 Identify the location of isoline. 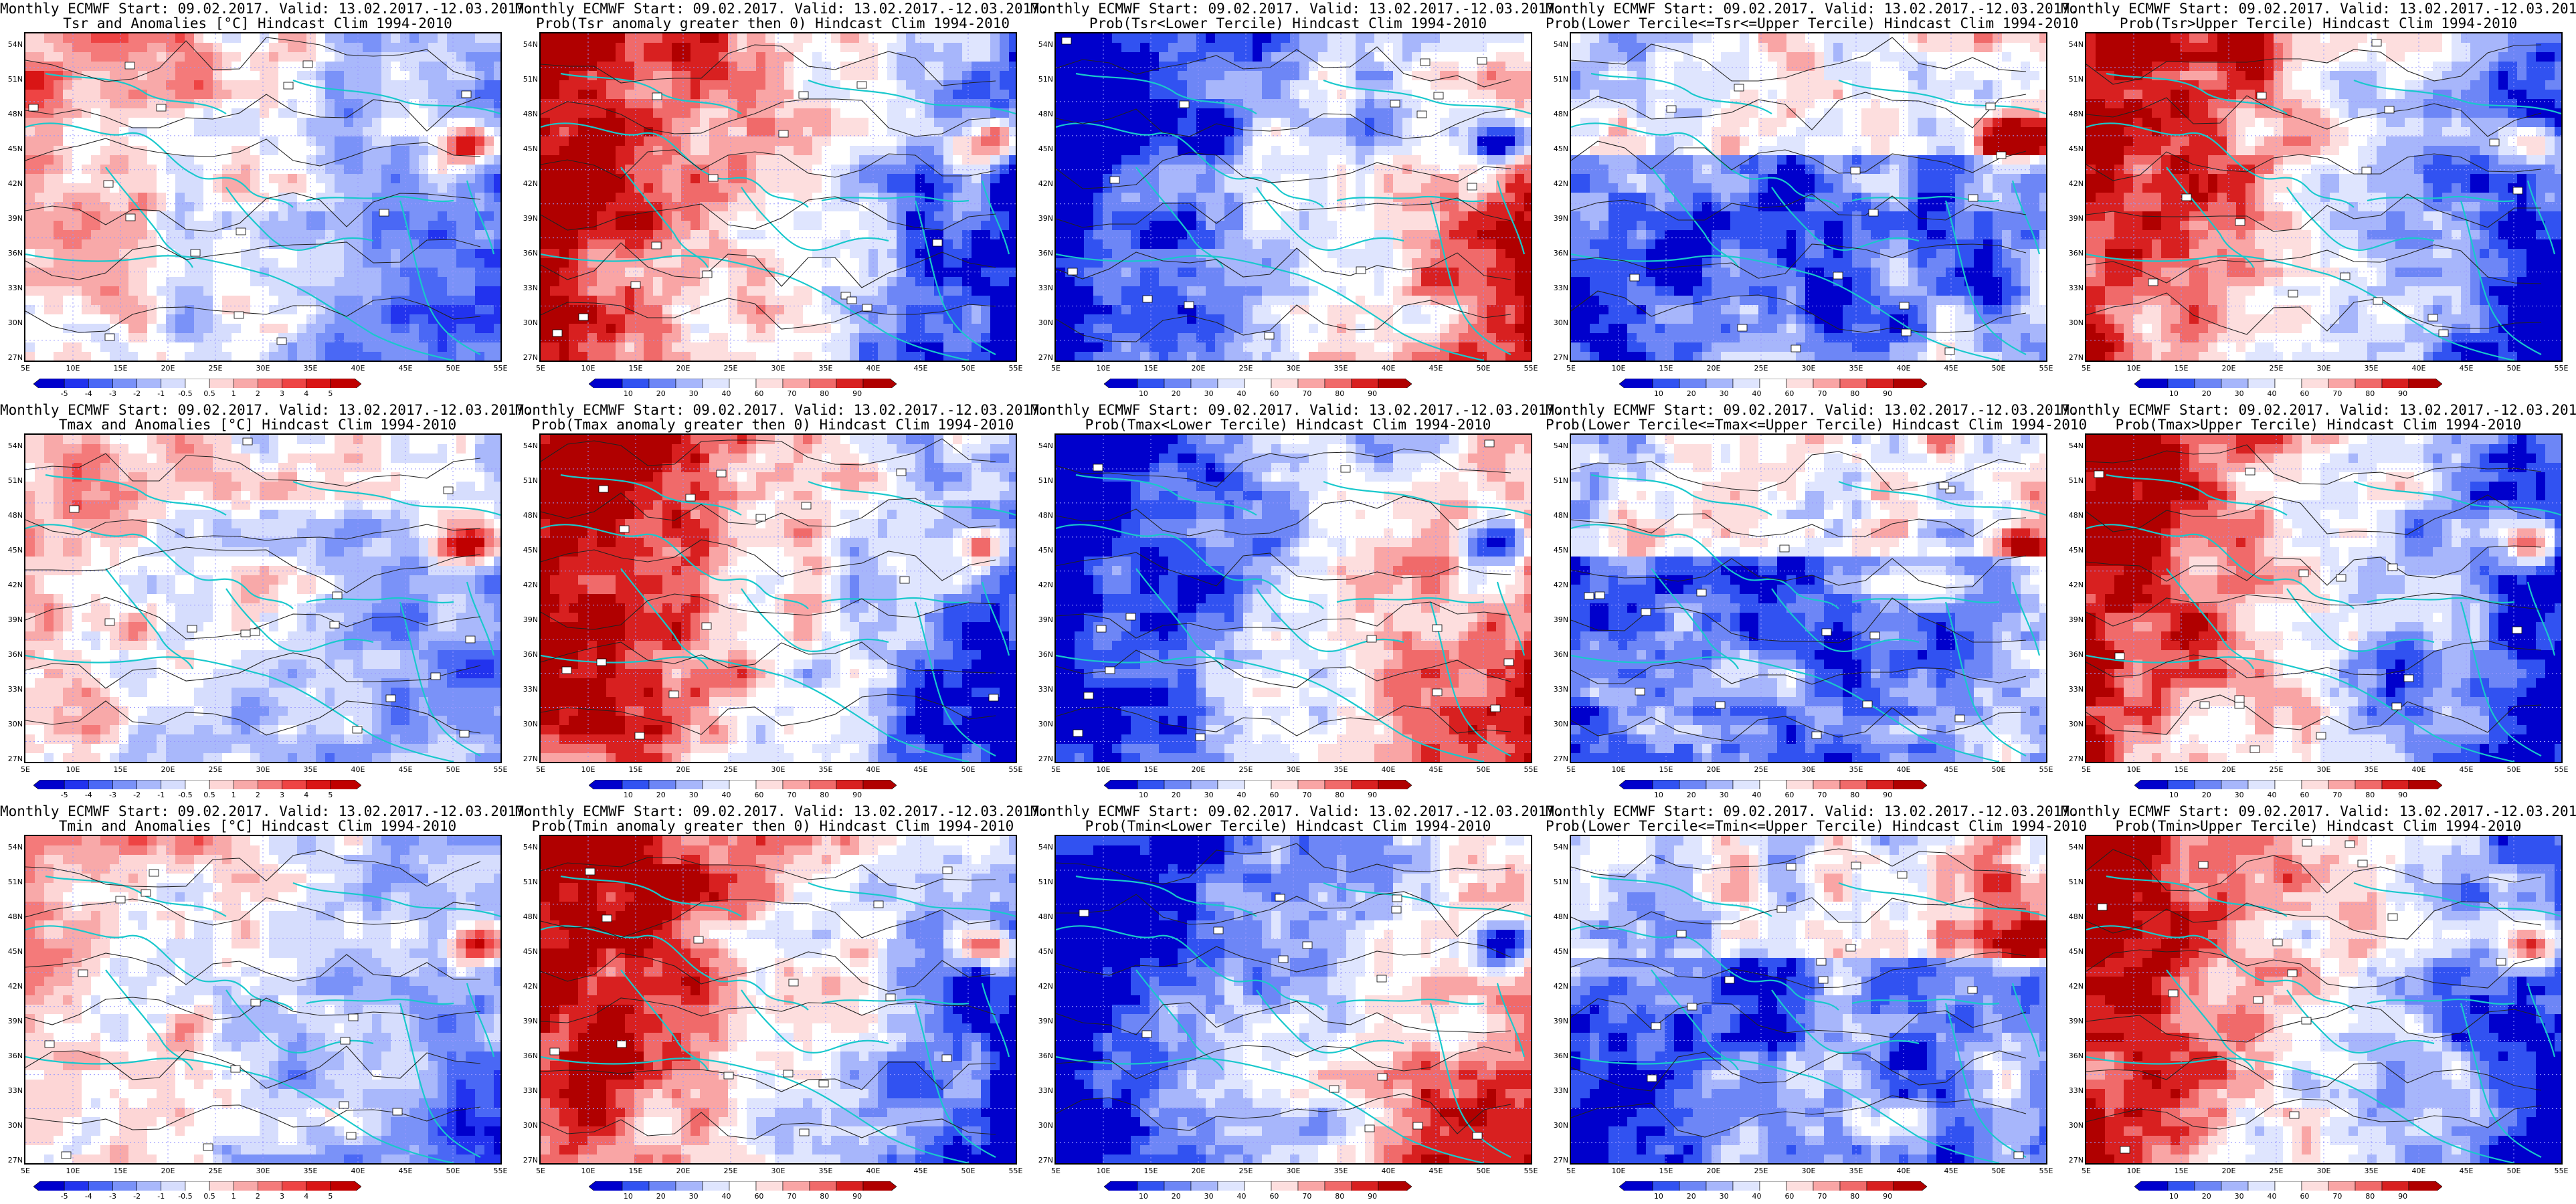
(253, 113).